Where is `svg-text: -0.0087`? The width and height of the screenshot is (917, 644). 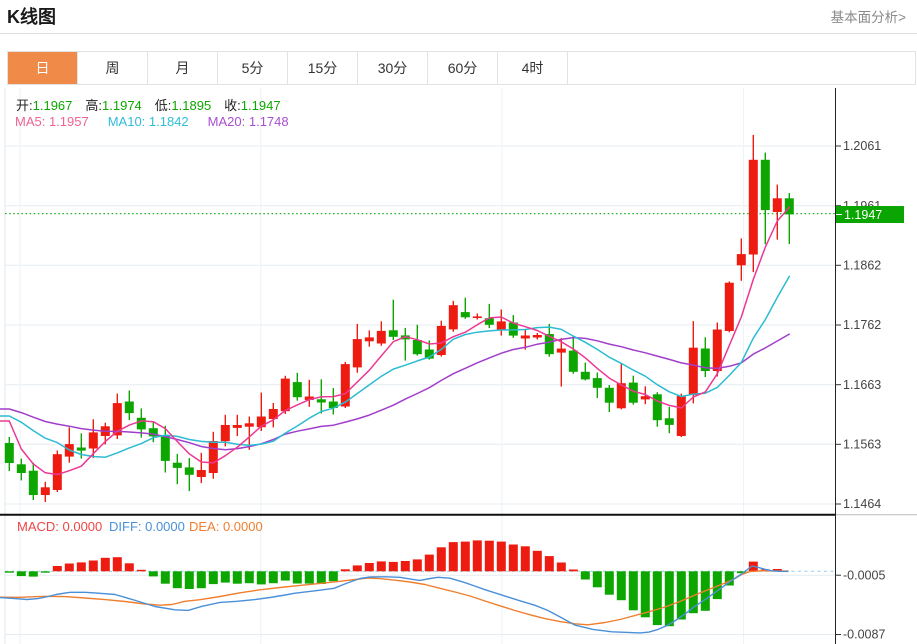
svg-text: -0.0087 is located at coordinates (864, 635).